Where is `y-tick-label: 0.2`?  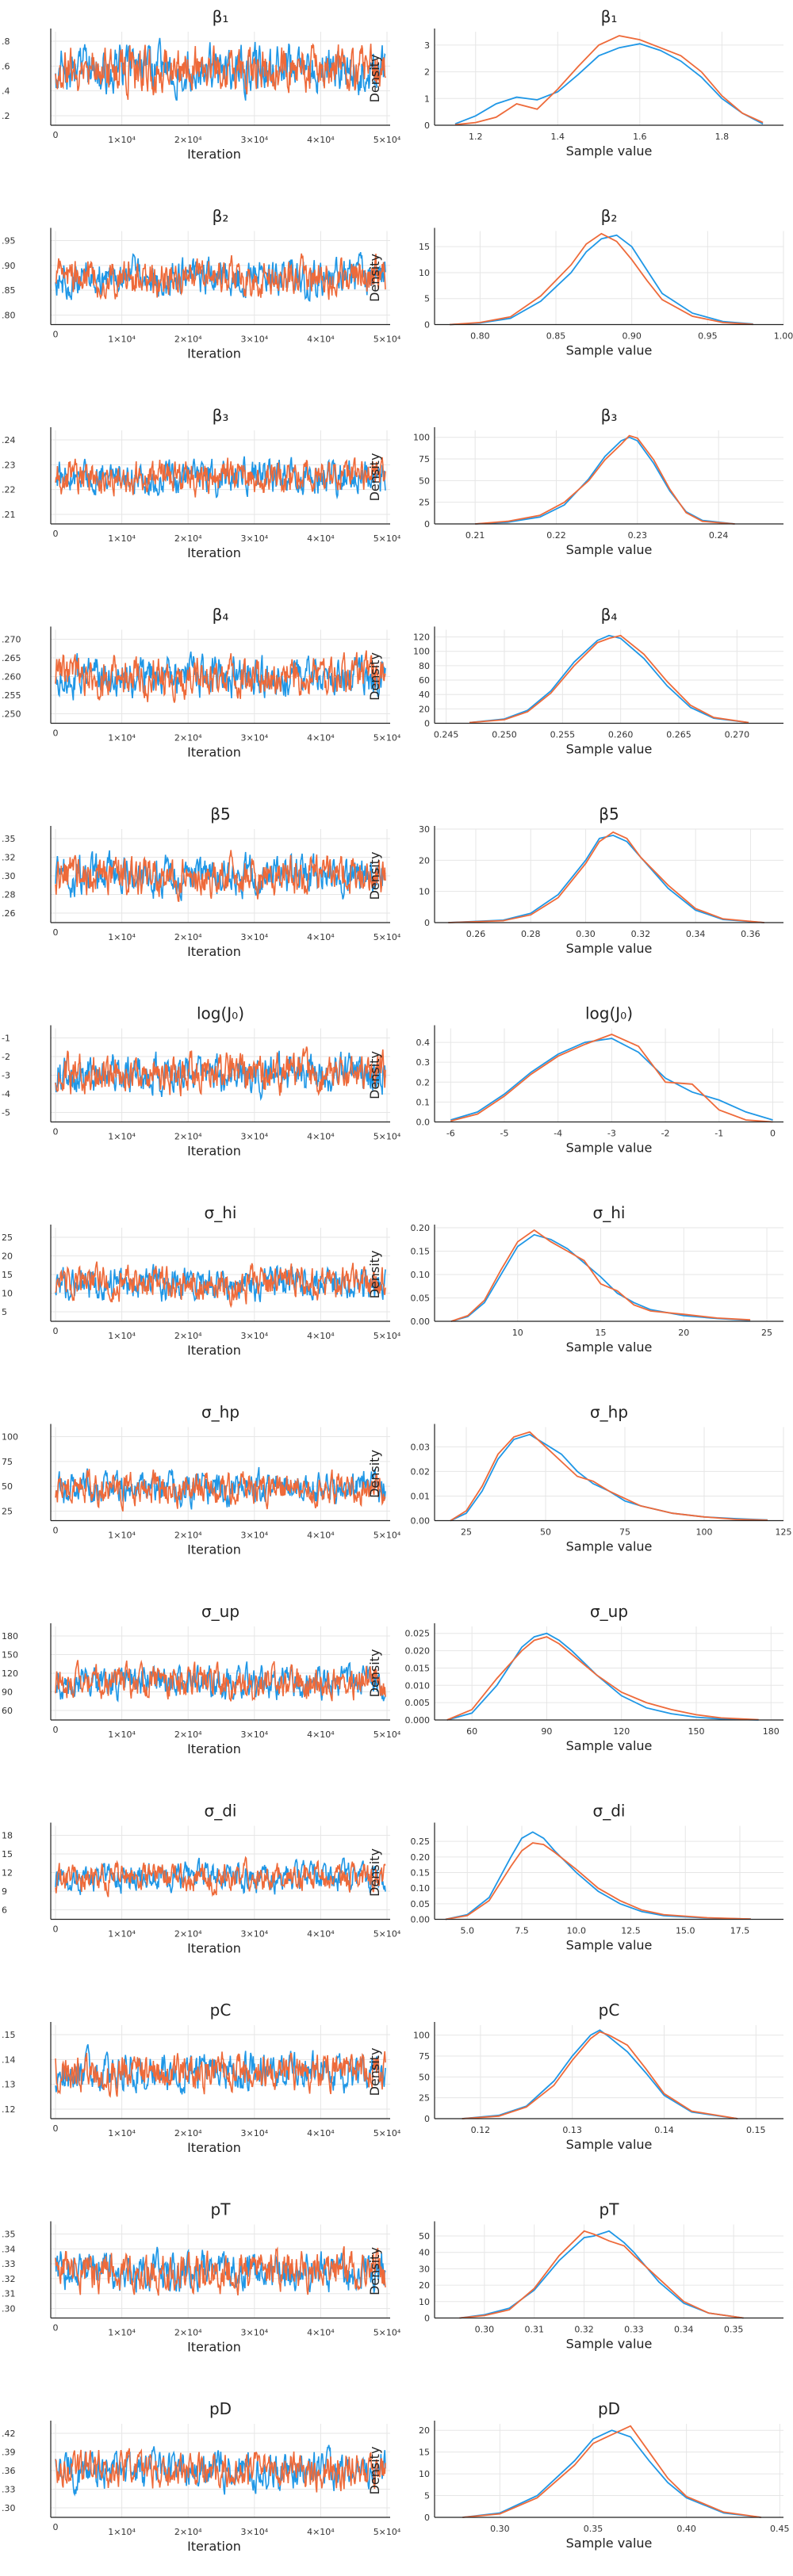
y-tick-label: 0.2 is located at coordinates (424, 1082).